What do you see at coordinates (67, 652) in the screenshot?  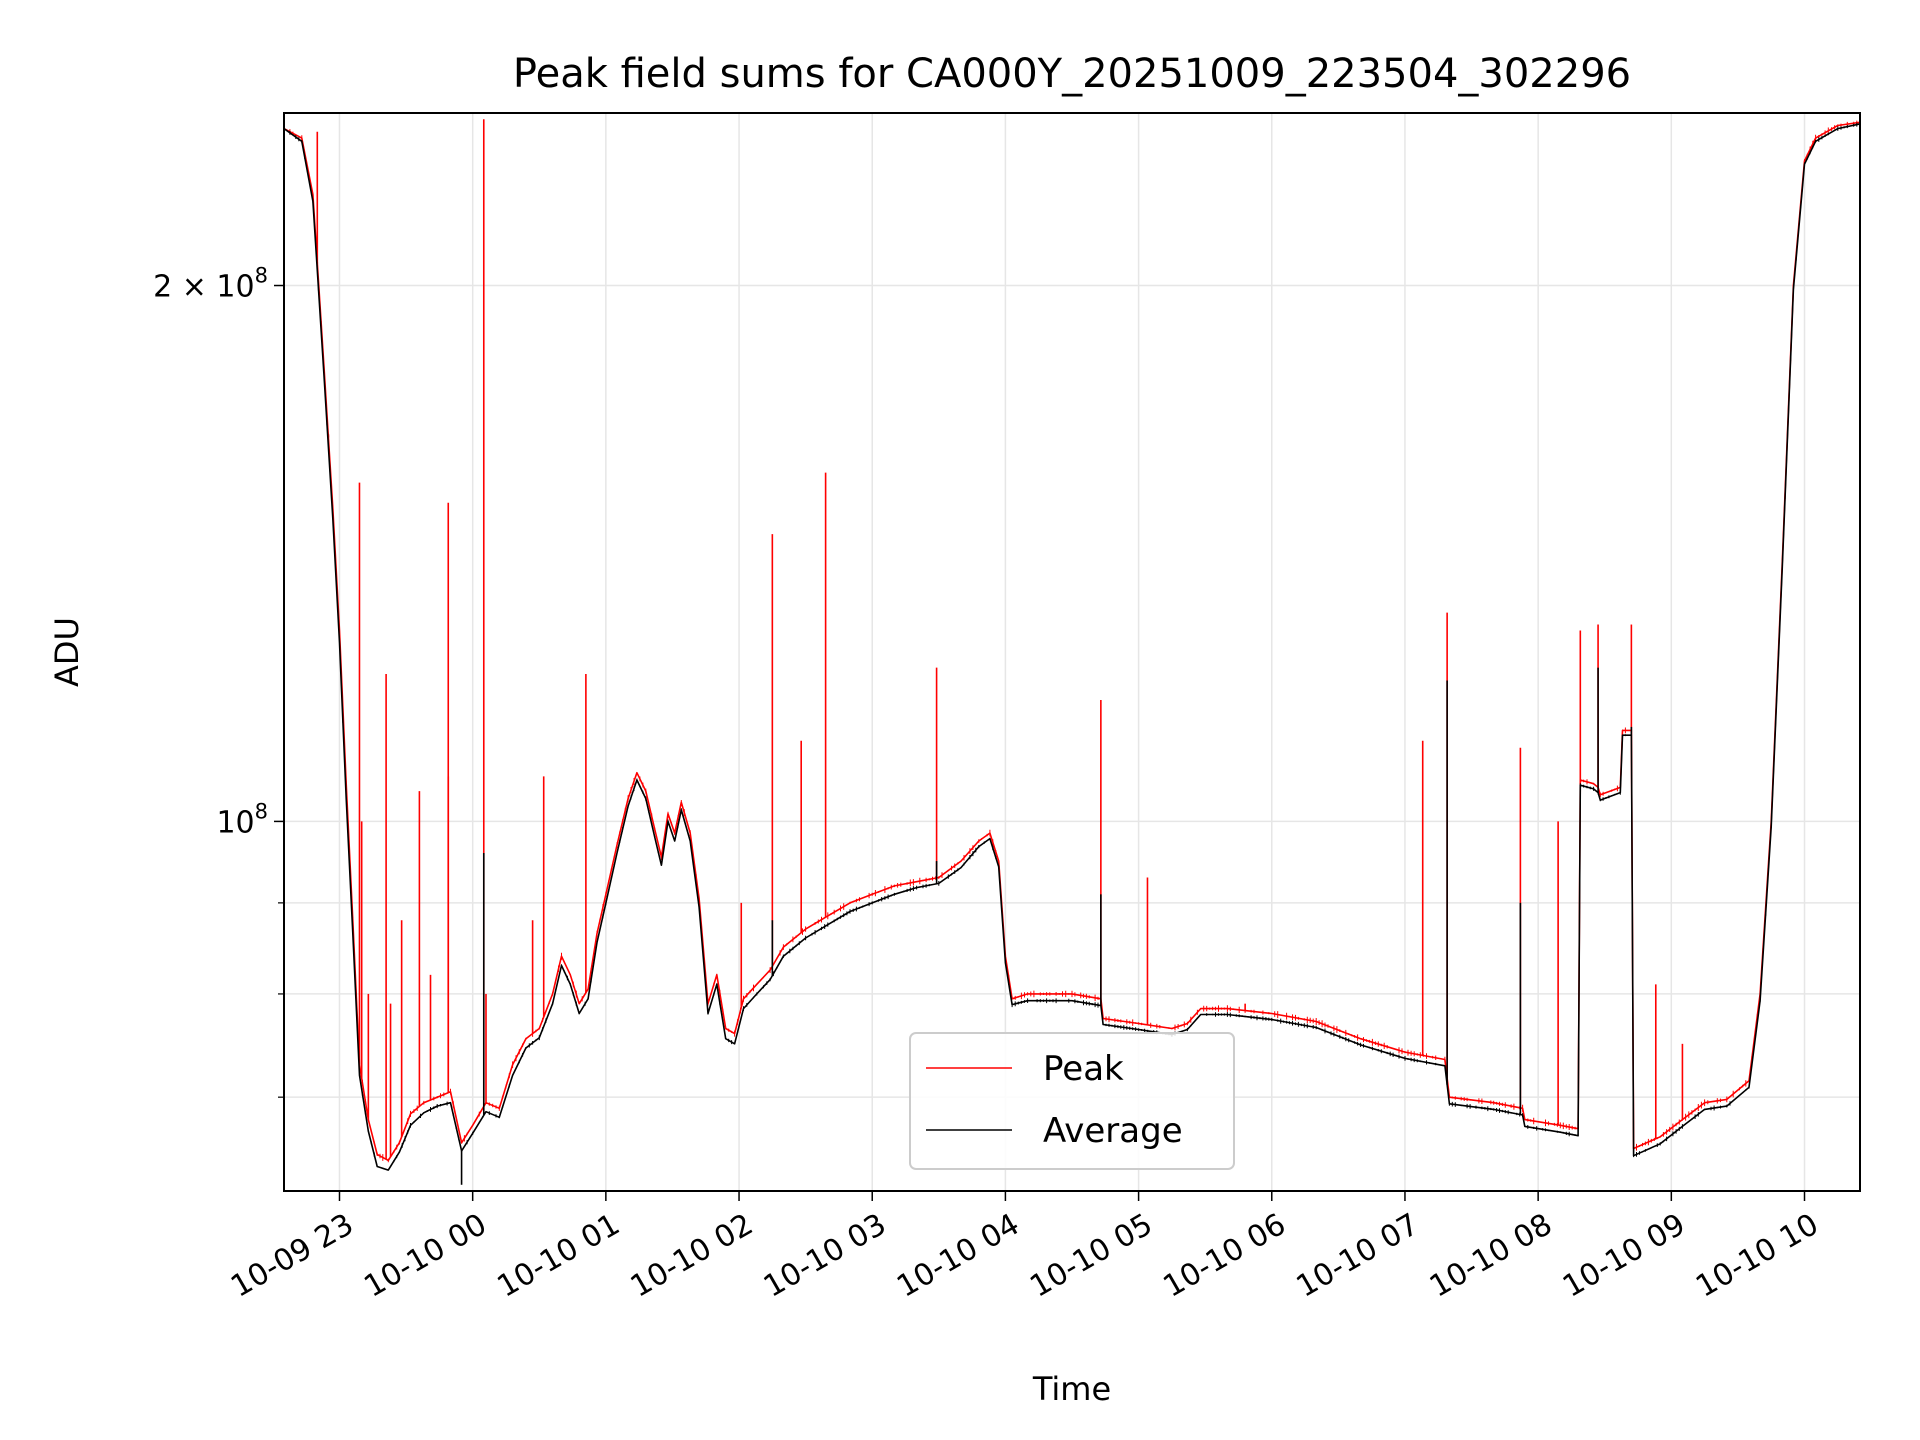 I see `y-axis-label: ADU` at bounding box center [67, 652].